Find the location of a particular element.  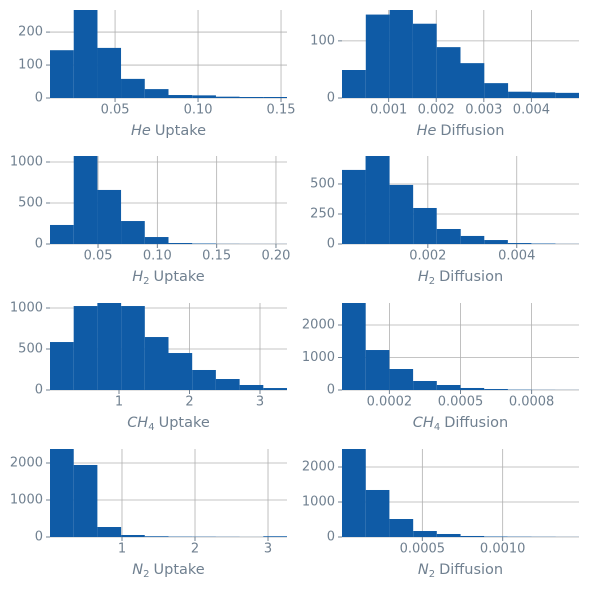

x-axis-label: He Uptake is located at coordinates (168, 131).